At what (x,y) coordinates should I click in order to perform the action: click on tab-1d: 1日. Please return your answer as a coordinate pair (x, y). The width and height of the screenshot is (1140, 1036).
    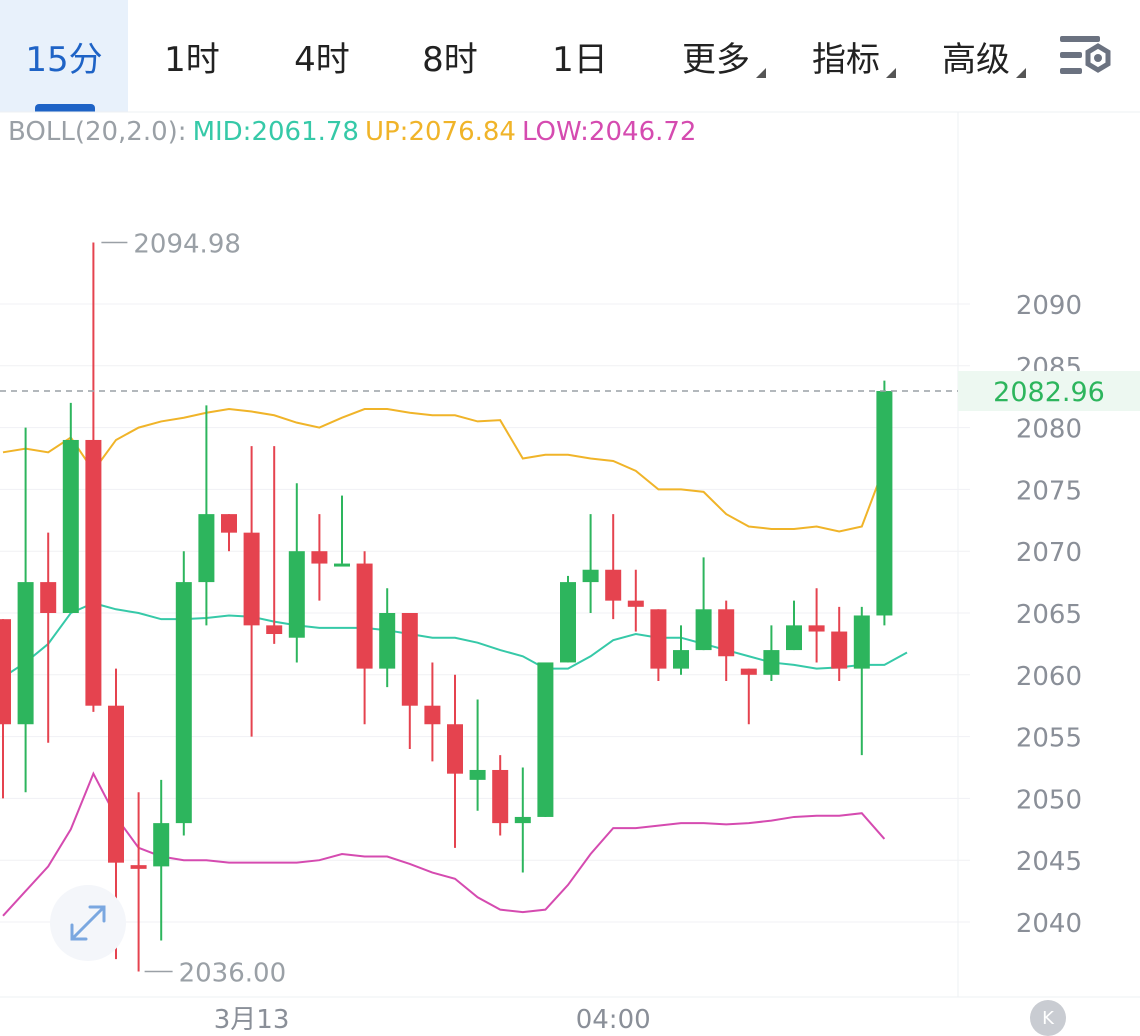
    Looking at the image, I should click on (580, 56).